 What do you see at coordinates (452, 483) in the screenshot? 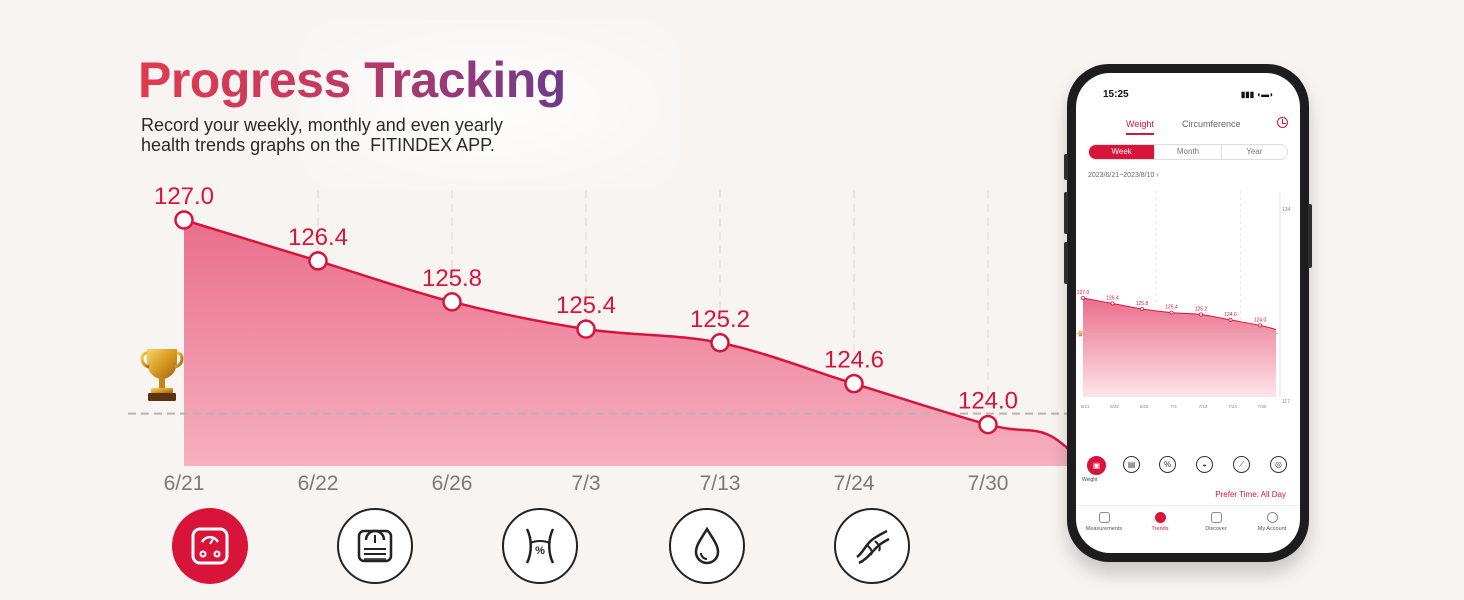
I see `x-tick-label: 6/26` at bounding box center [452, 483].